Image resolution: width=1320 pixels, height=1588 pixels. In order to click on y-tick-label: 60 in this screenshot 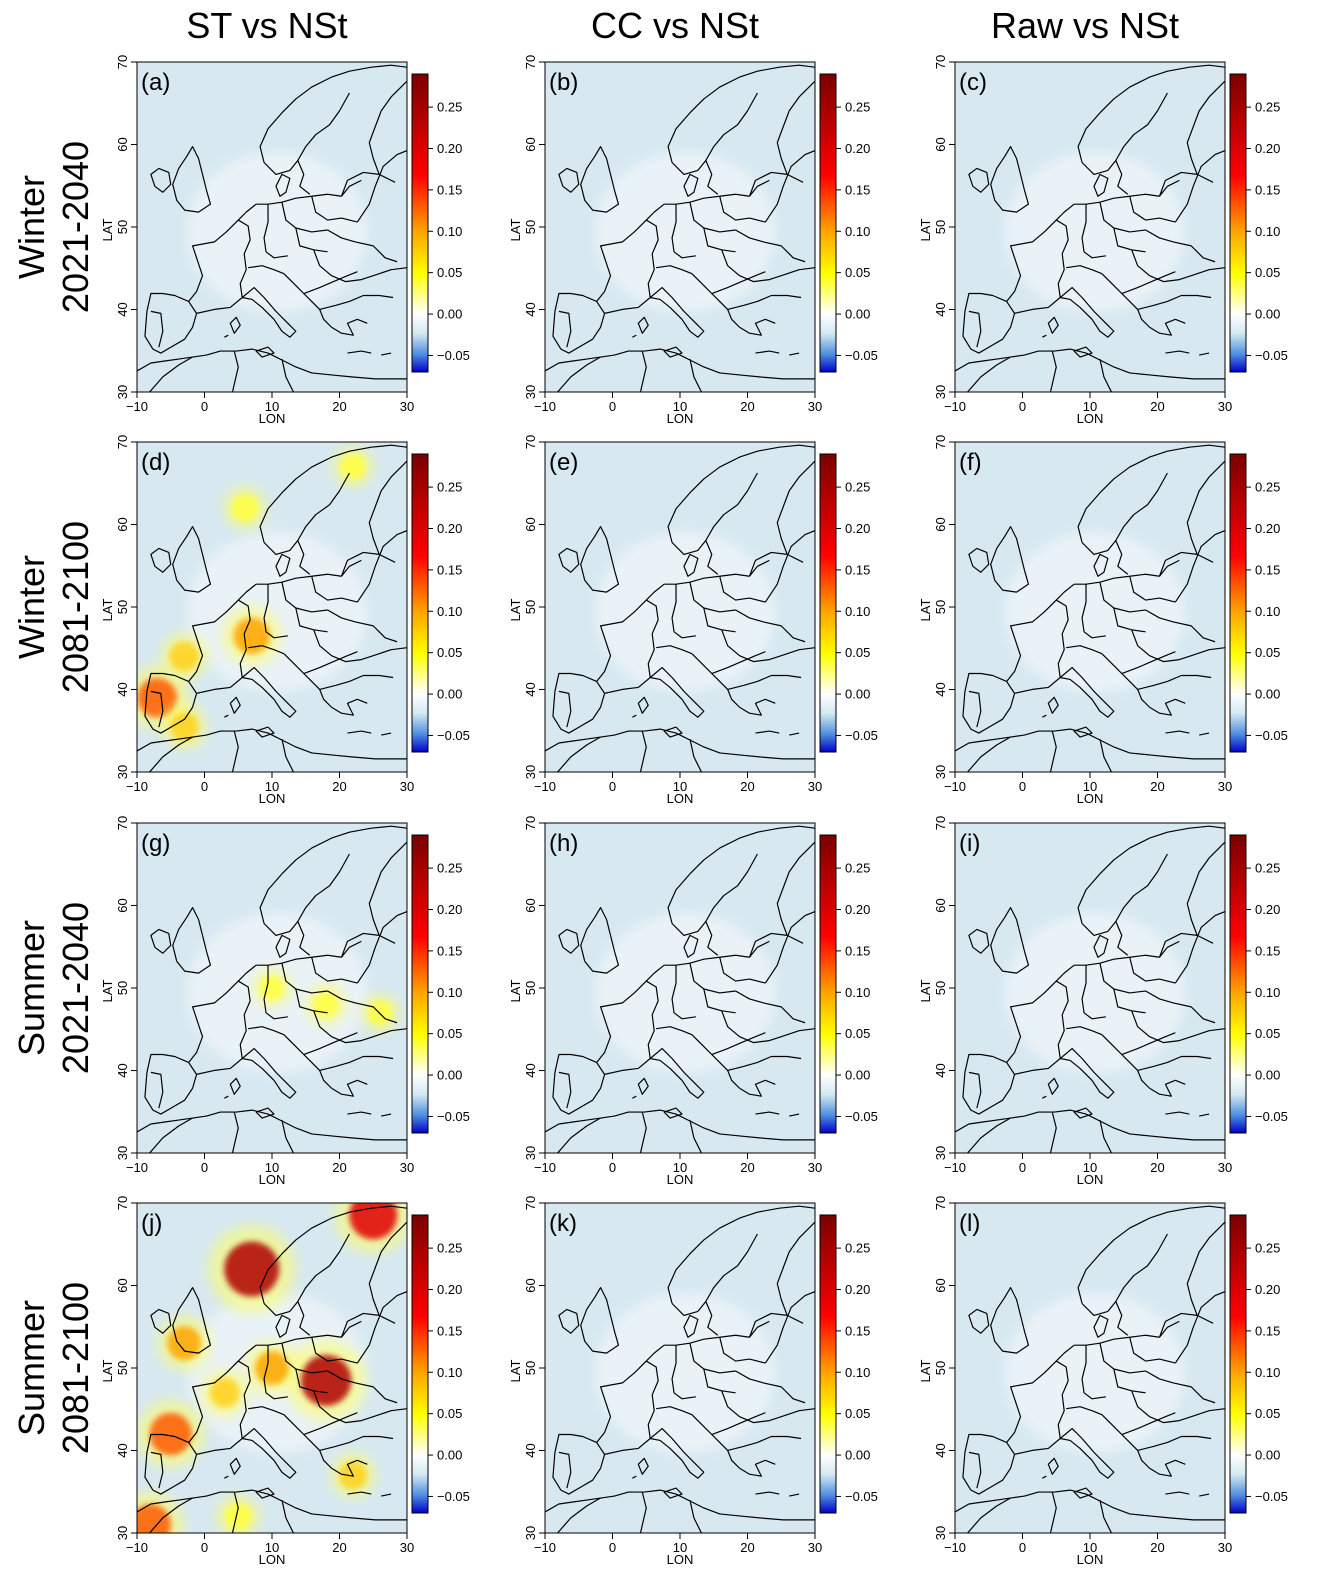, I will do `click(122, 144)`.